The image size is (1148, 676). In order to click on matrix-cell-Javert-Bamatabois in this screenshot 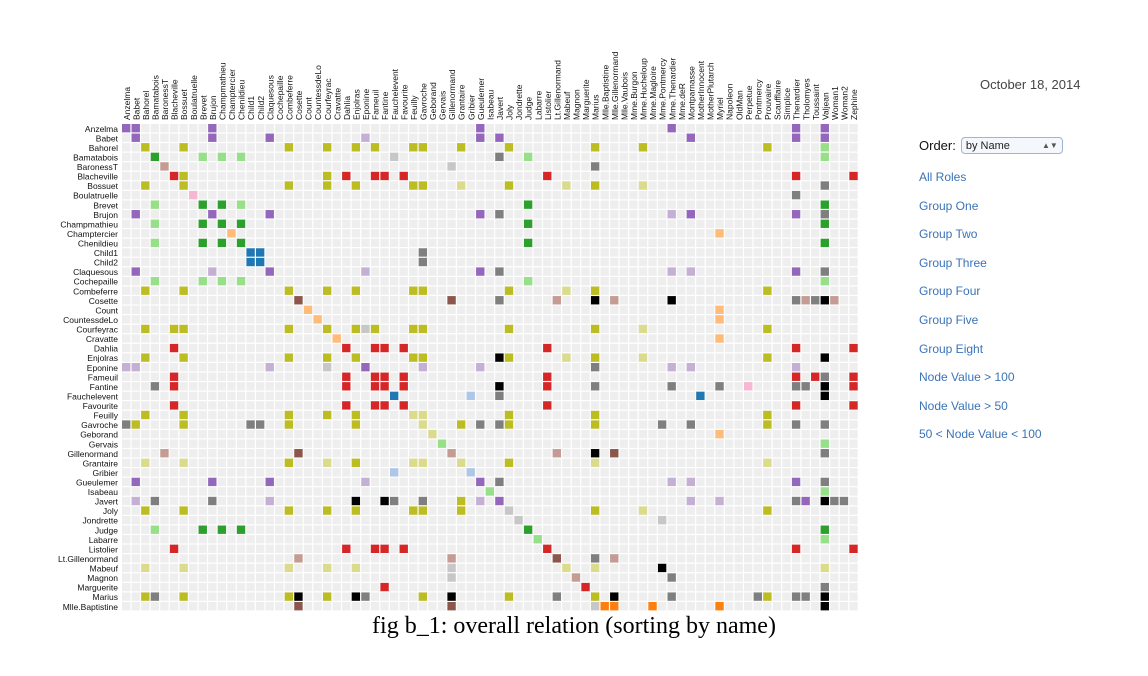, I will do `click(155, 501)`.